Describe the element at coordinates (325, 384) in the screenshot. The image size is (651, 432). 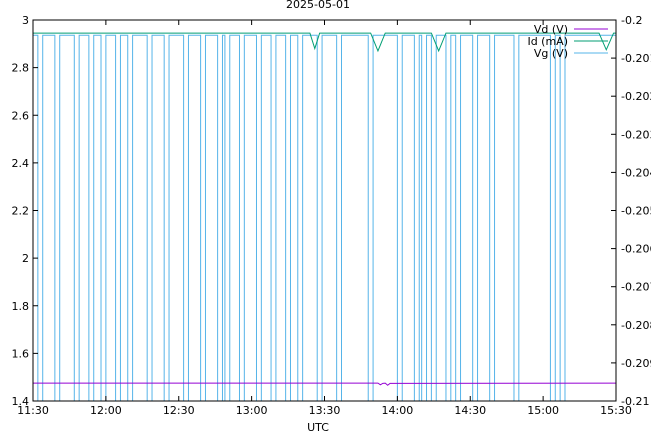
I see `series-line-vd` at that location.